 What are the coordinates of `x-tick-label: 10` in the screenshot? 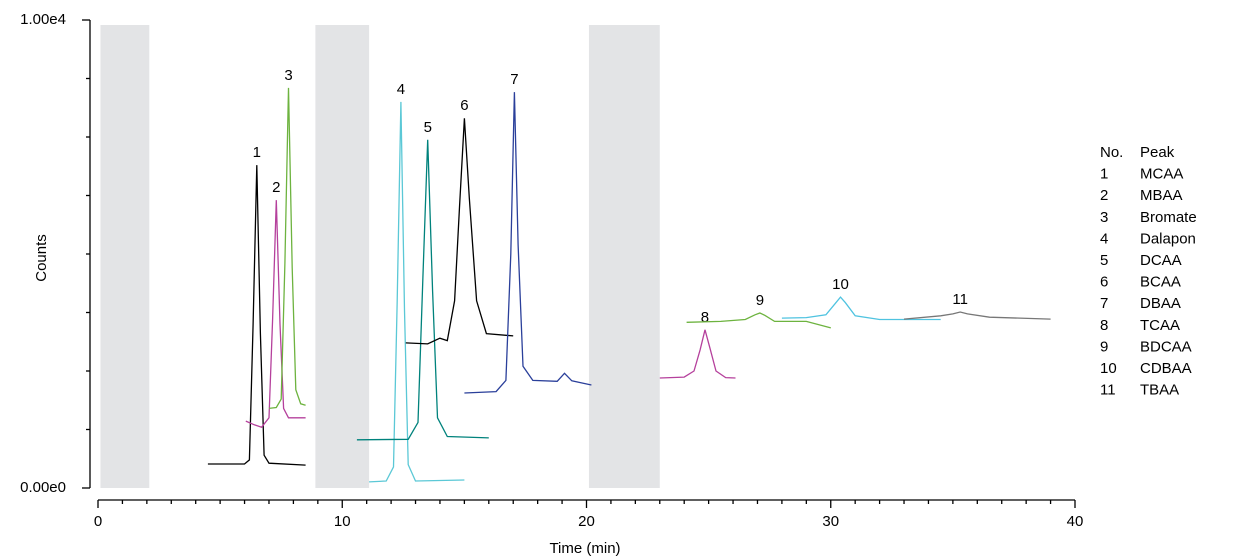 It's located at (342, 521).